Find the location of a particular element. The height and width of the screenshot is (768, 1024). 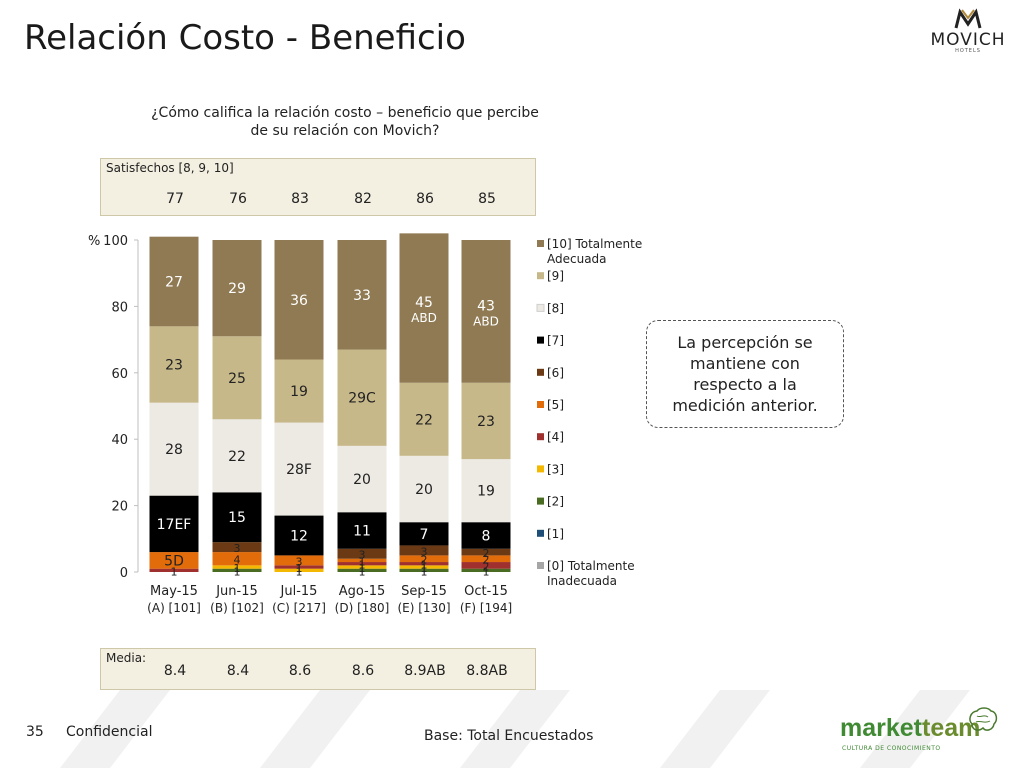

legend-label: [10] Totalmente is located at coordinates (594, 244).